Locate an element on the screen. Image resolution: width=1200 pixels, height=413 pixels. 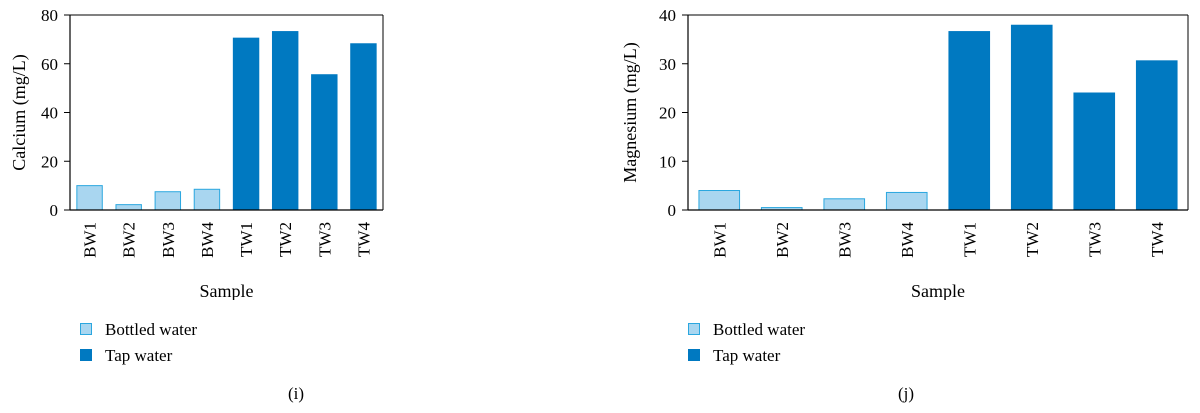
y-axis-label: Calcium (mg/L) is located at coordinates (19, 112).